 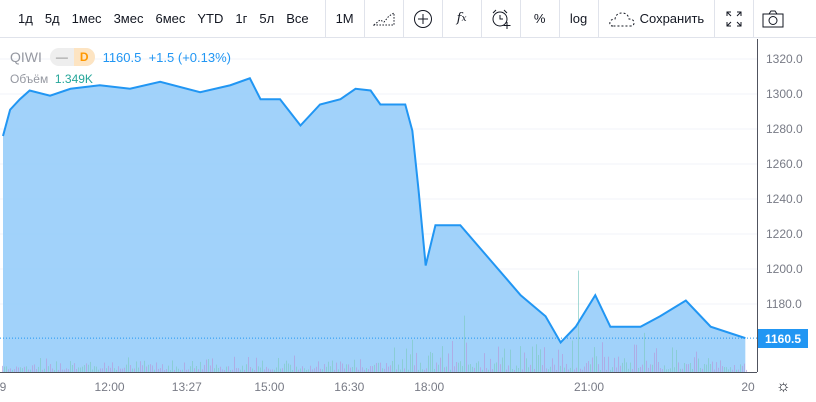 I want to click on range-1m: 1мес, so click(x=86, y=18).